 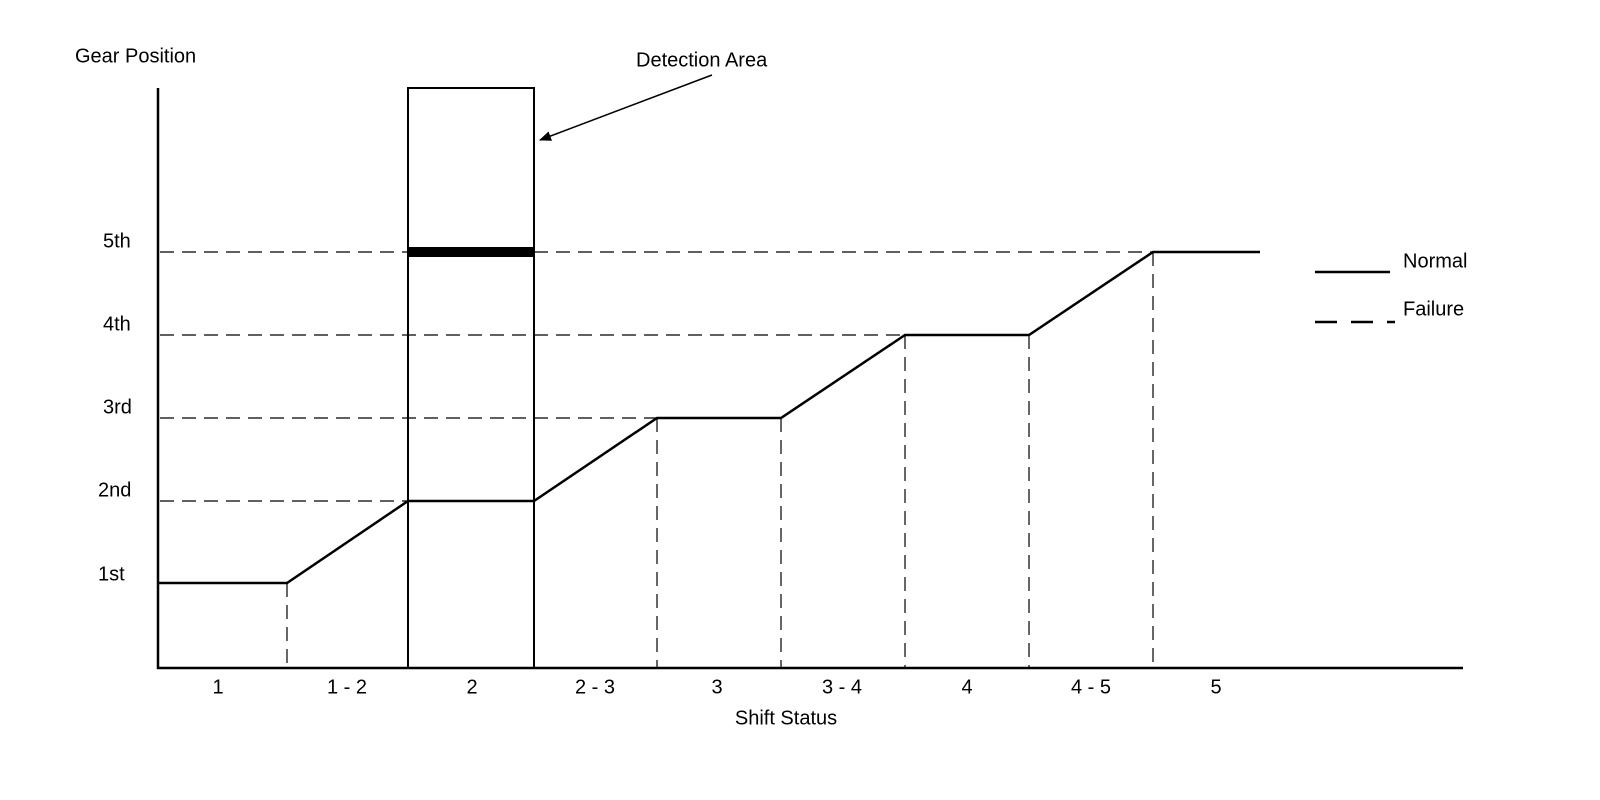 I want to click on status-label: 1 - 2, so click(x=347, y=687).